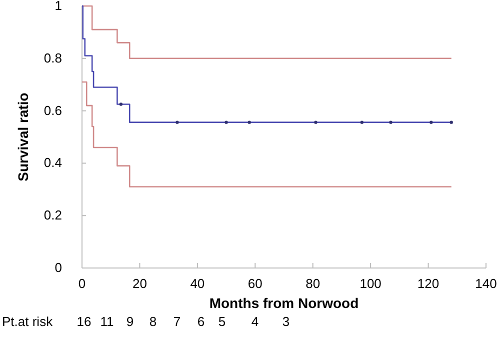 The height and width of the screenshot is (338, 499). I want to click on text: 11, so click(107, 321).